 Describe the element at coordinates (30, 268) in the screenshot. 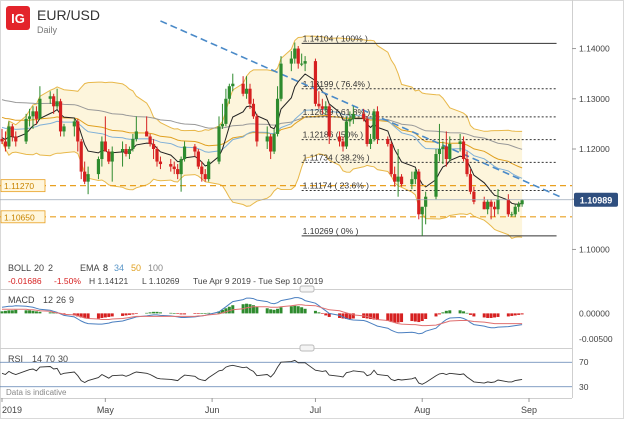

I see `boll-legend: BOLL 20 2` at that location.